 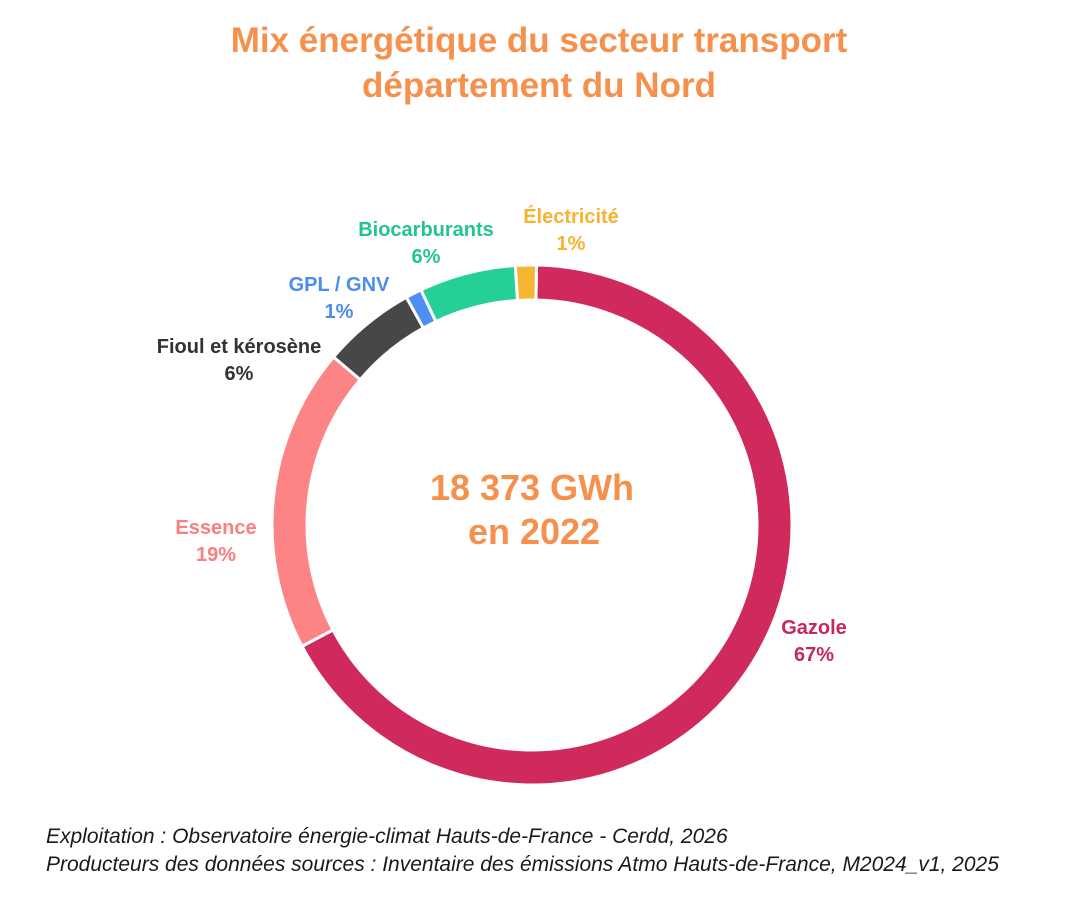 What do you see at coordinates (534, 531) in the screenshot?
I see `center-year-label: en 2022` at bounding box center [534, 531].